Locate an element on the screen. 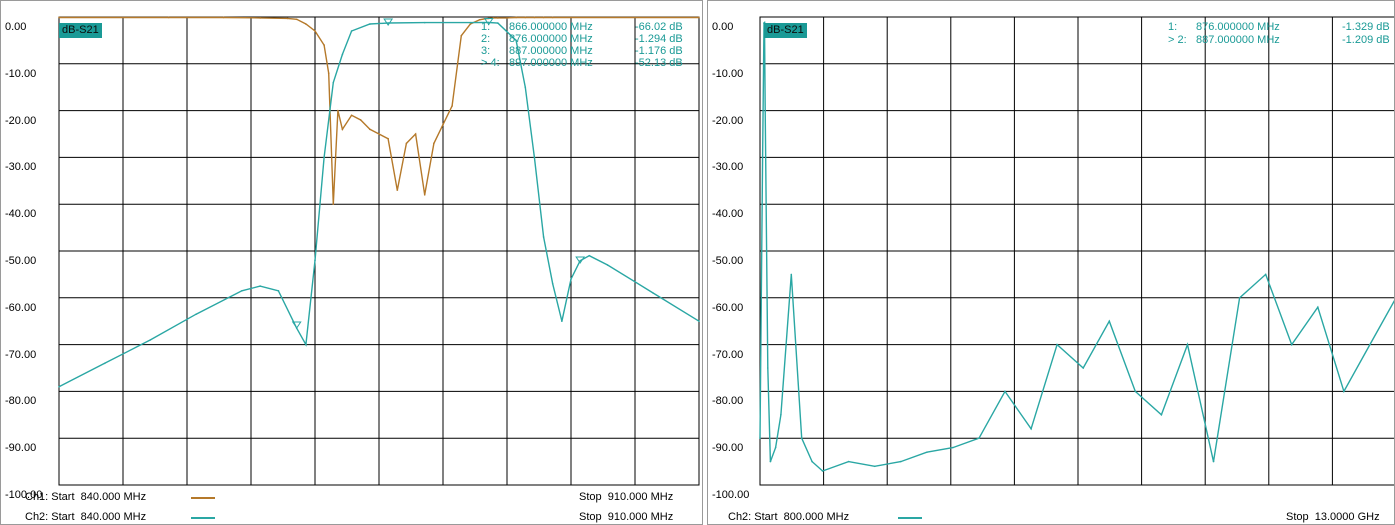 This screenshot has width=1395, height=525. y-tick-label: -80.00 is located at coordinates (728, 401).